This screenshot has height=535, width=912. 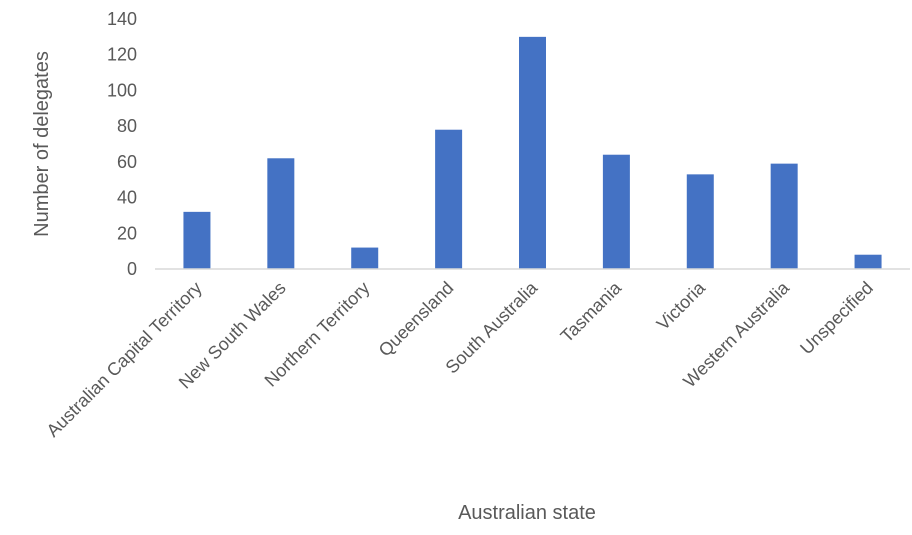 What do you see at coordinates (527, 513) in the screenshot?
I see `x-axis-title: Australian state` at bounding box center [527, 513].